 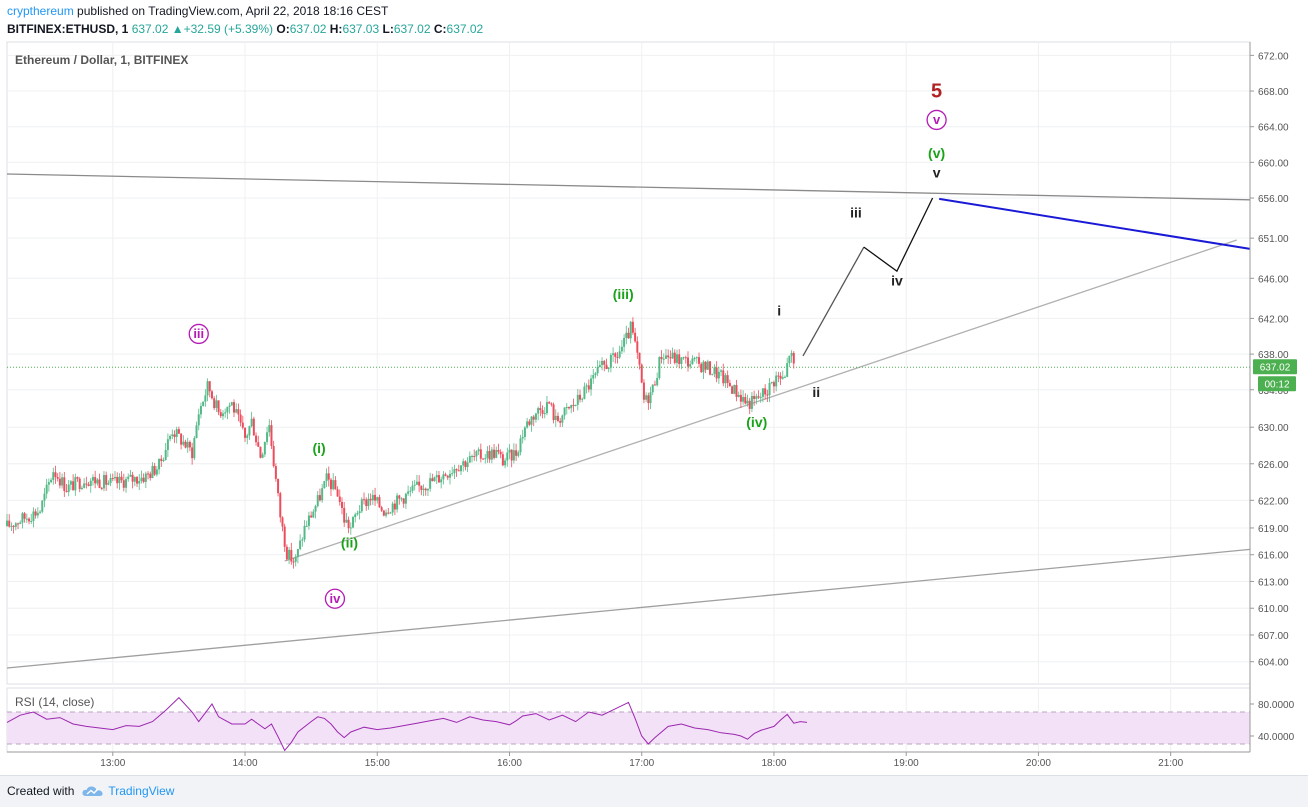 I want to click on tradingview-link: TradingView, so click(x=128, y=791).